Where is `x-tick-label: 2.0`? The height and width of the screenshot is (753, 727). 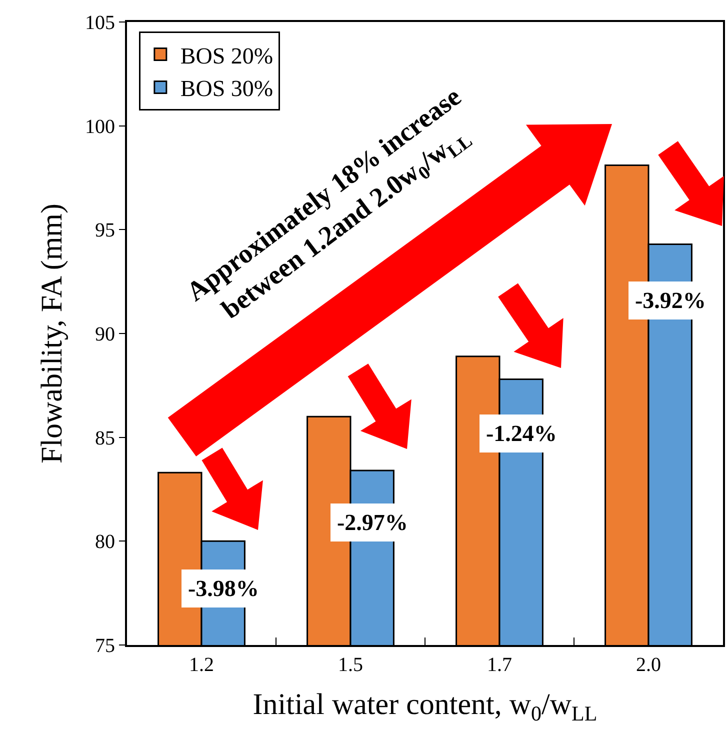 x-tick-label: 2.0 is located at coordinates (648, 665).